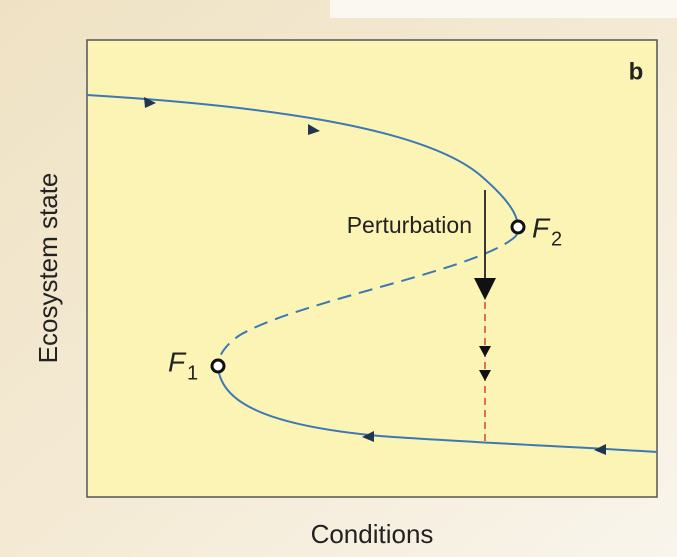  I want to click on annotation: Perturbation, so click(409, 225).